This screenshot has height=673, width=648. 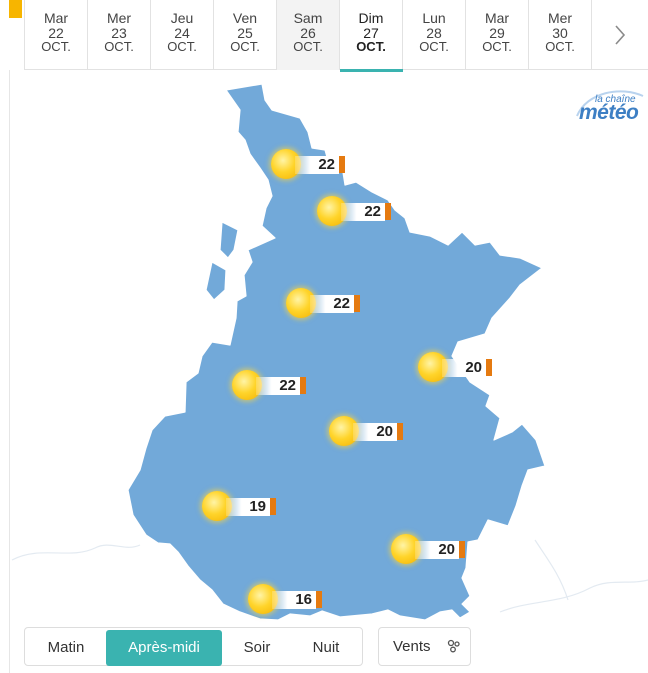 I want to click on chevron-right-icon, so click(x=620, y=34).